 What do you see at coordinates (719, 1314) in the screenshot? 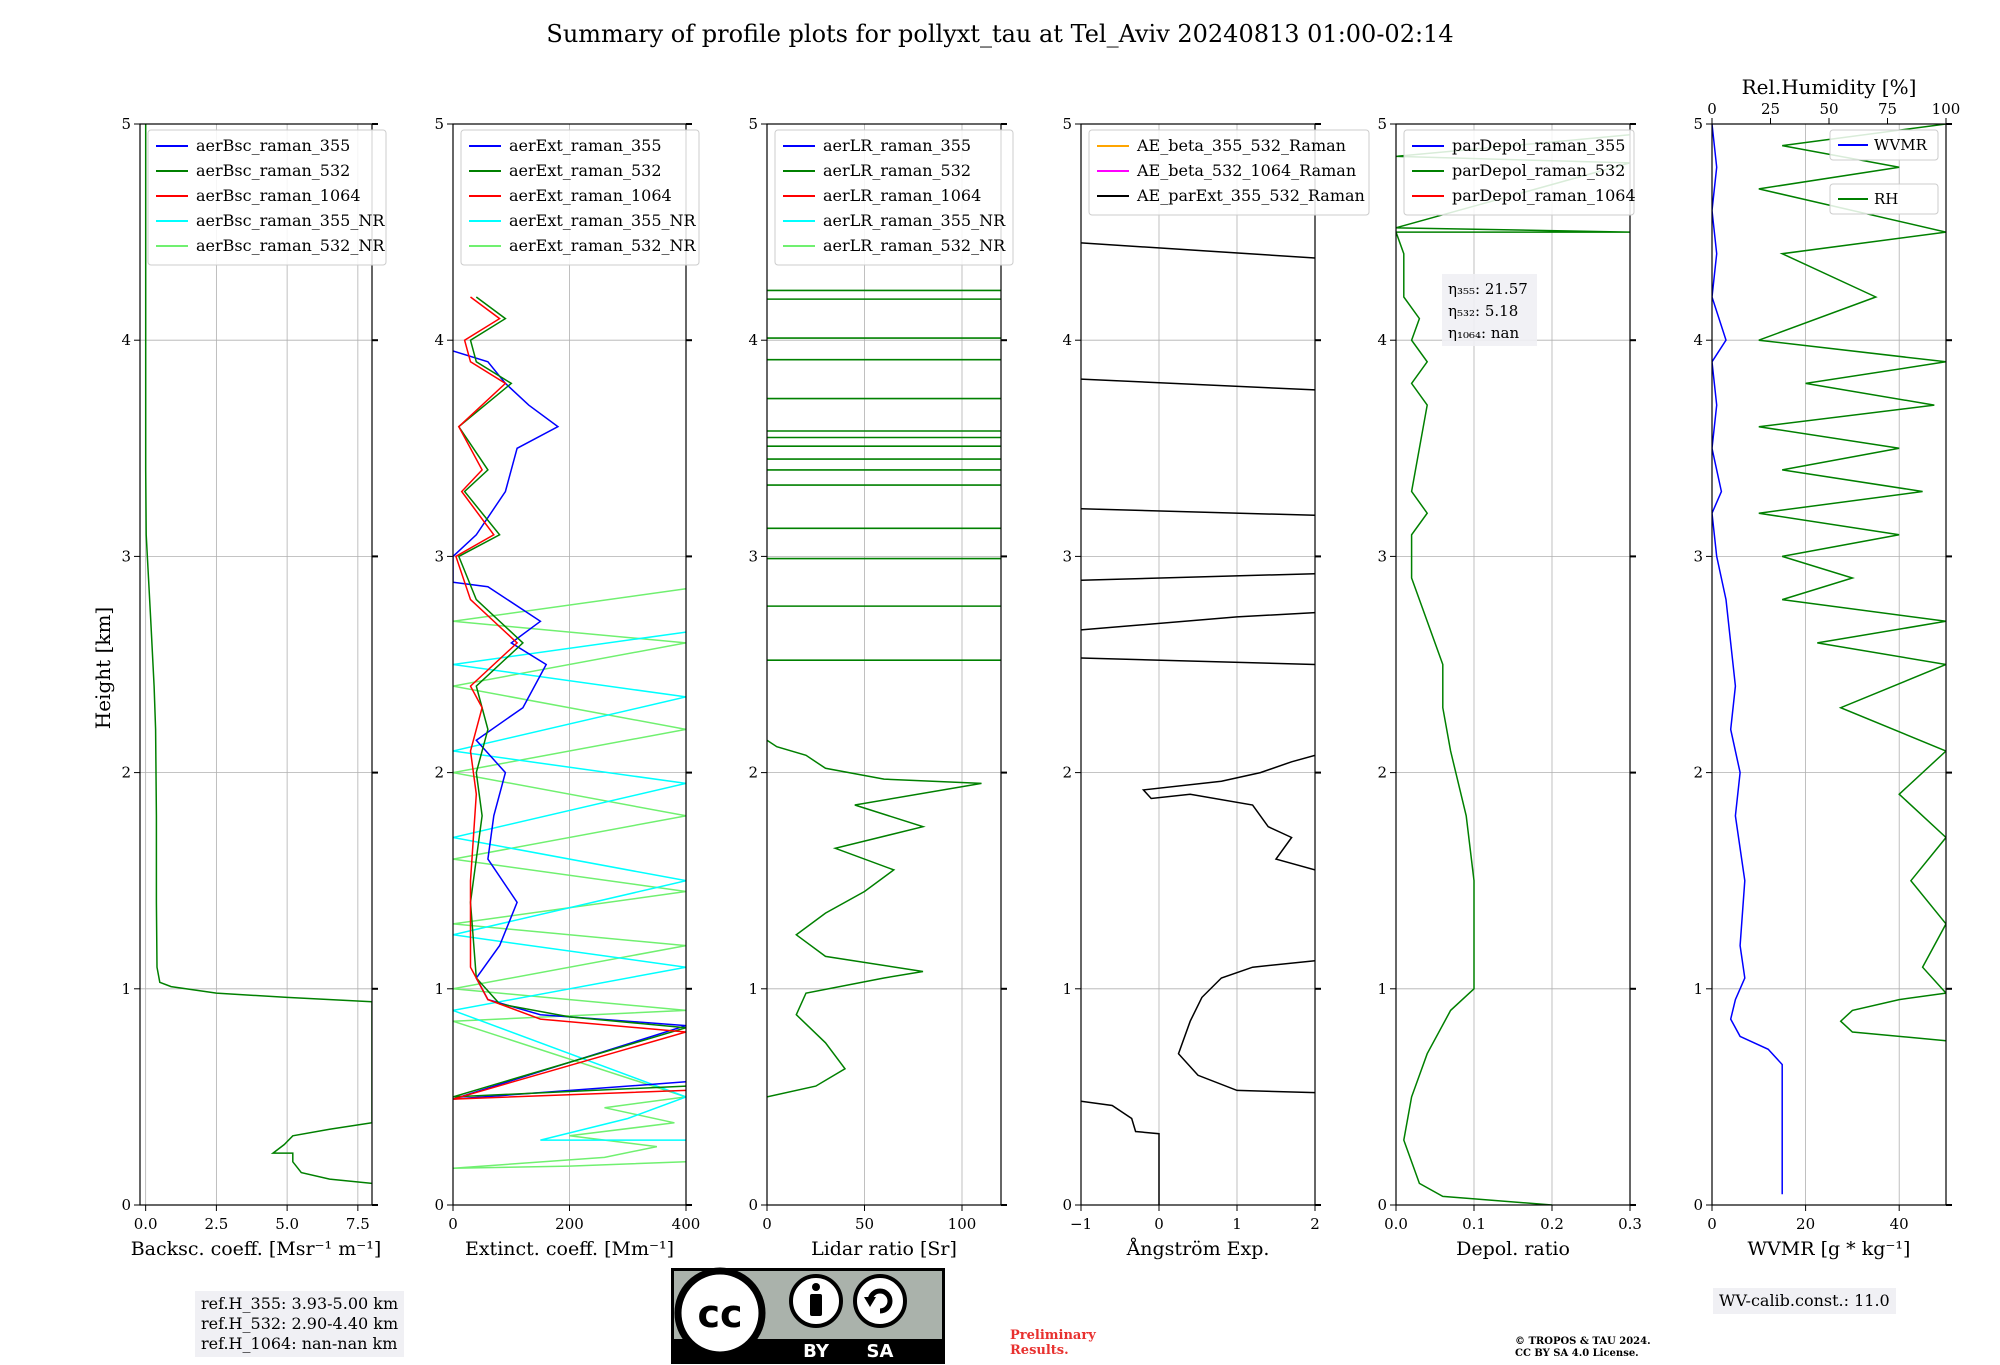
I see `cc-letters: cc` at bounding box center [719, 1314].